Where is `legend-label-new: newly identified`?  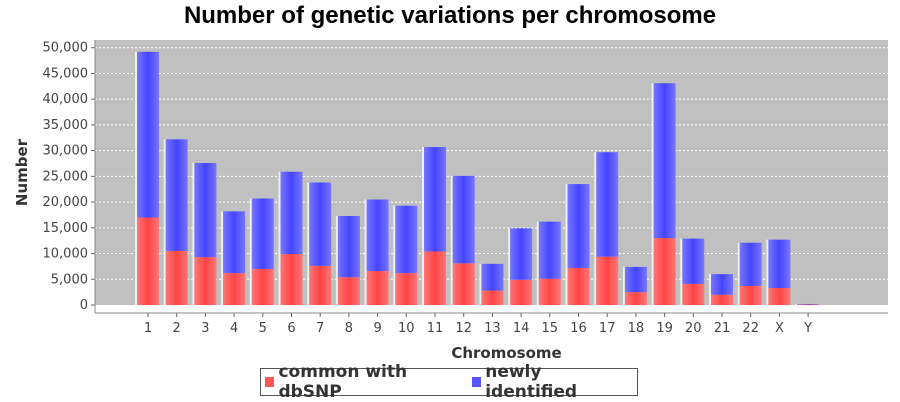
legend-label-new: newly identified is located at coordinates (531, 382).